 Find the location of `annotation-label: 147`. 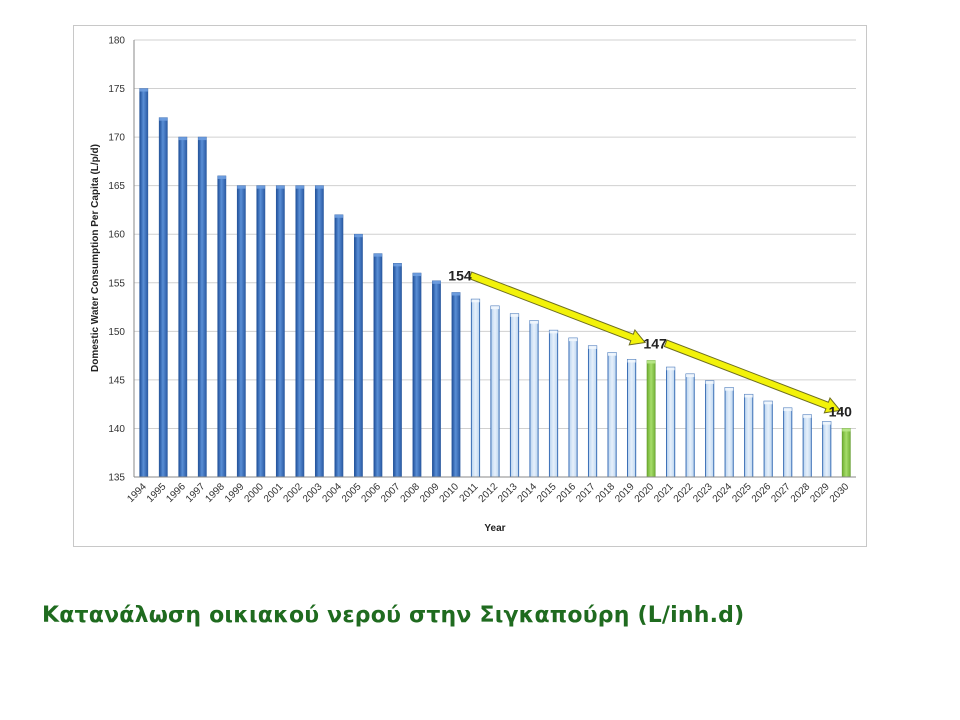

annotation-label: 147 is located at coordinates (655, 343).